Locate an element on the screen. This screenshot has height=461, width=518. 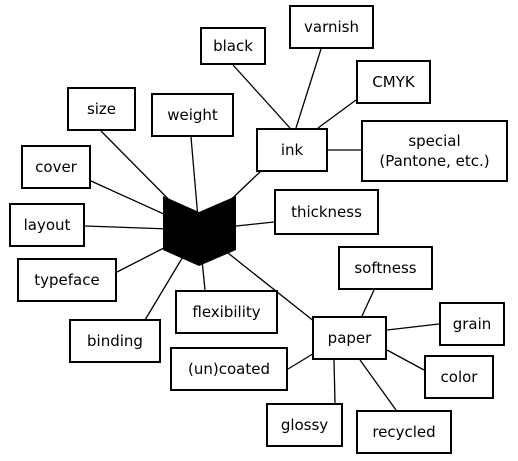
node-flexibility: flexibility is located at coordinates (226, 312).